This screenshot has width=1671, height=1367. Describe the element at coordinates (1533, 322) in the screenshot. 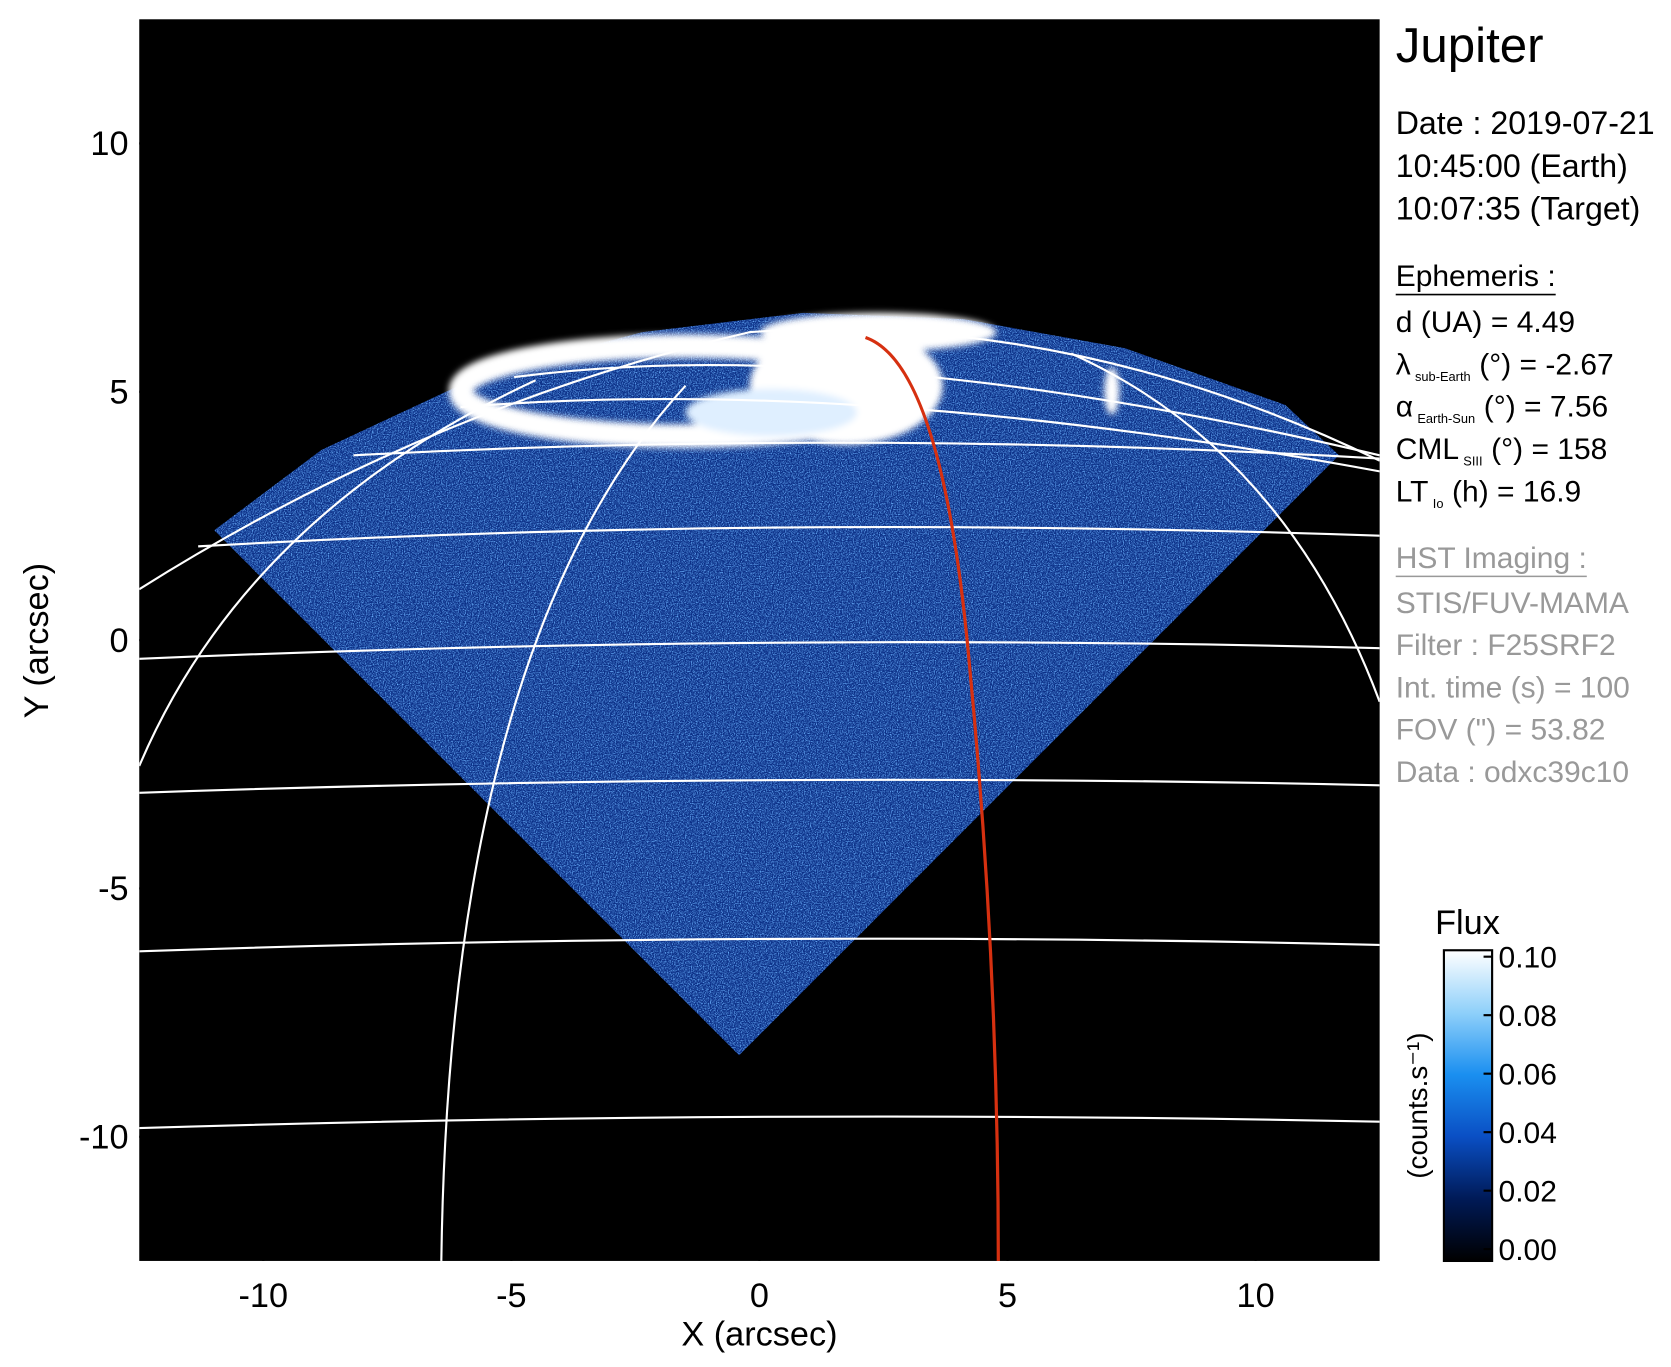

I see `ephemeris-value: = 4.49` at that location.